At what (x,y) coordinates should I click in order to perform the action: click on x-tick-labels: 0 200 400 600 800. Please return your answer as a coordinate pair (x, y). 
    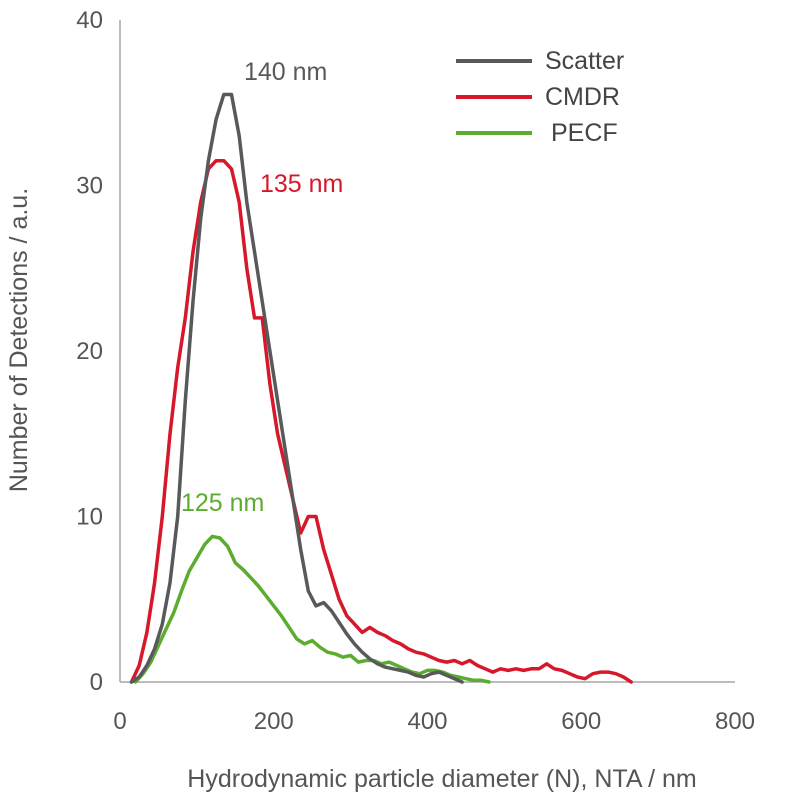
    Looking at the image, I should click on (434, 721).